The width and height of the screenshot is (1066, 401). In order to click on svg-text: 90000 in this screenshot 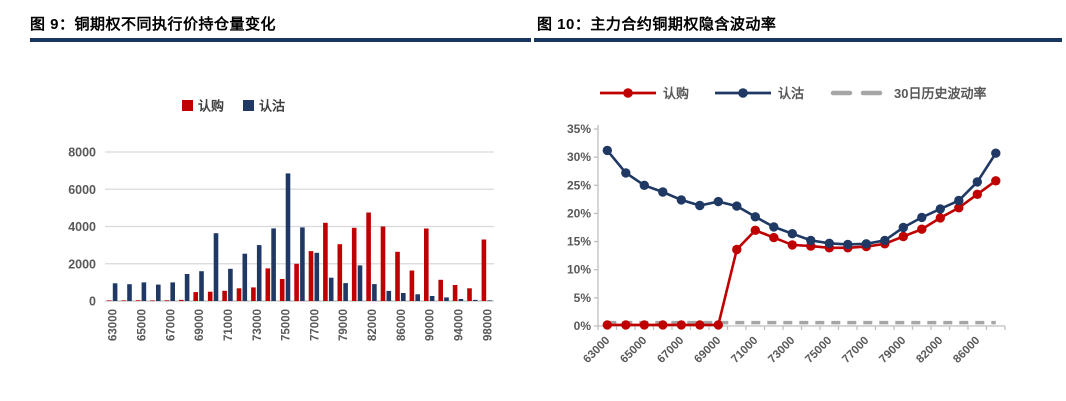, I will do `click(431, 325)`.